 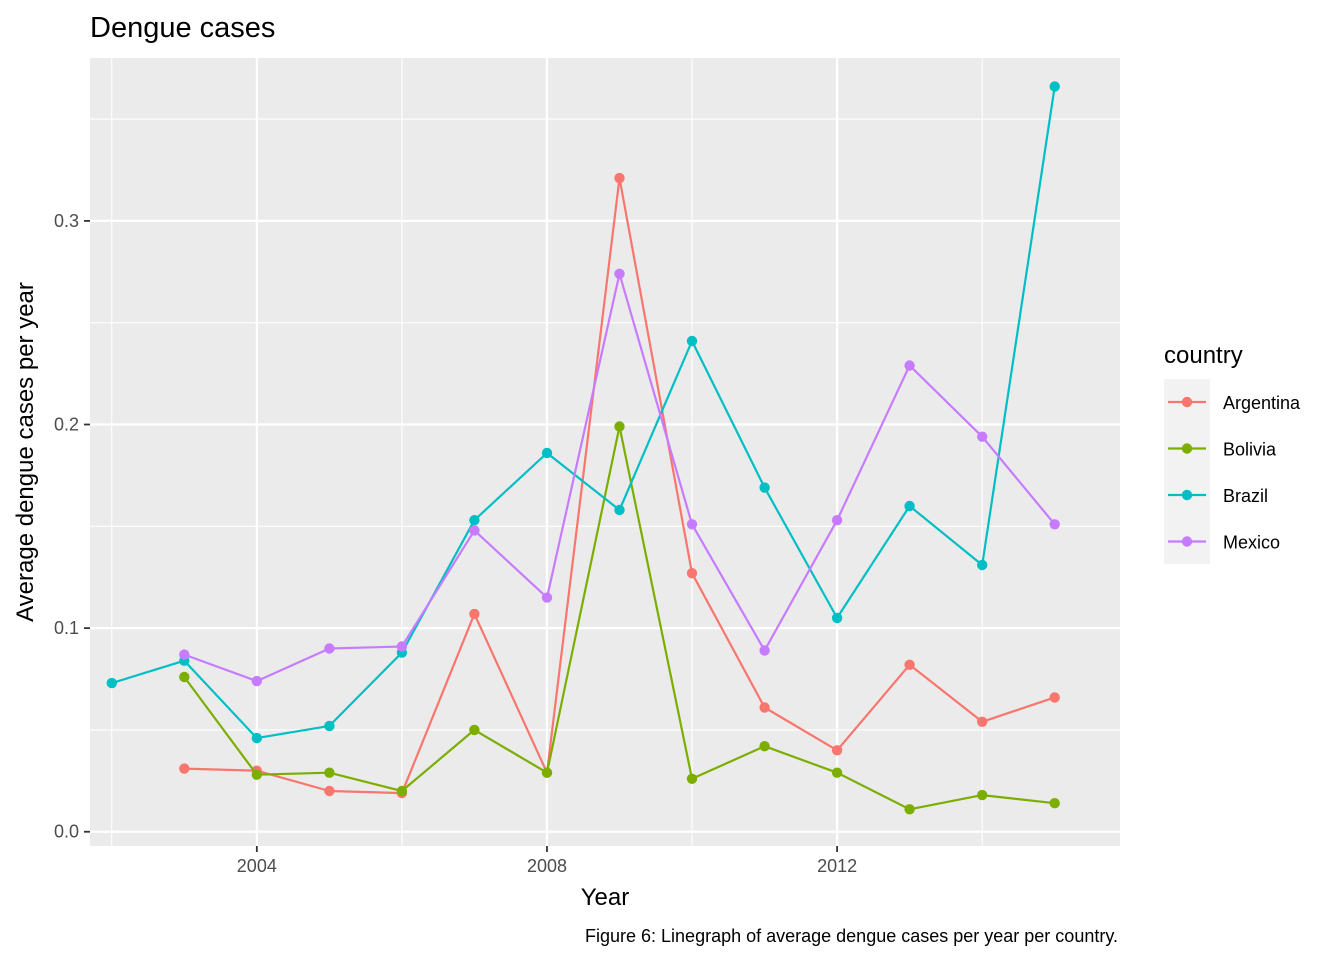 What do you see at coordinates (547, 866) in the screenshot?
I see `x-tick-label: 2008` at bounding box center [547, 866].